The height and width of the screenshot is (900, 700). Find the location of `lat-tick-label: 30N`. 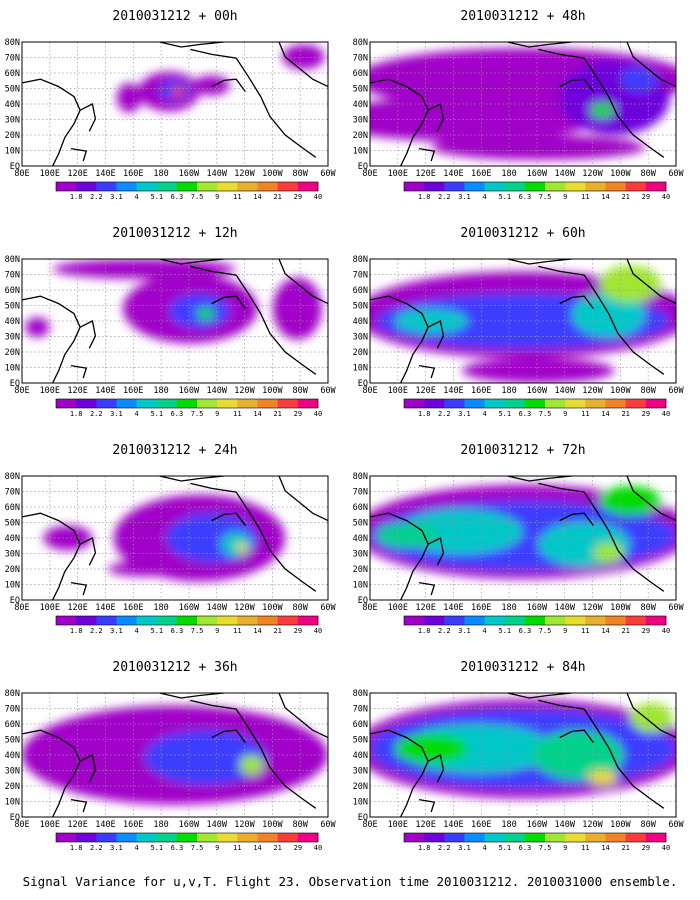

lat-tick-label: 30N is located at coordinates (360, 121).